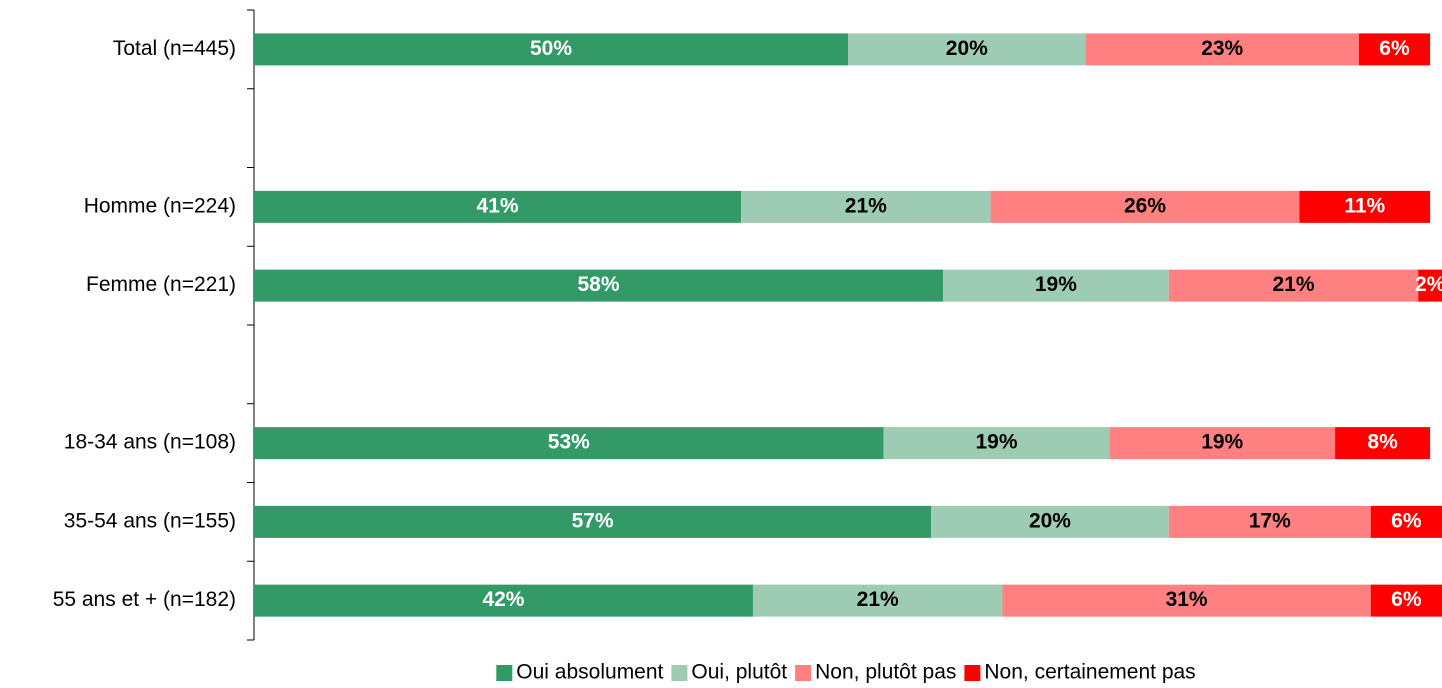 This screenshot has width=1442, height=688. Describe the element at coordinates (885, 672) in the screenshot. I see `legend-label: Non, plutôt pas` at that location.